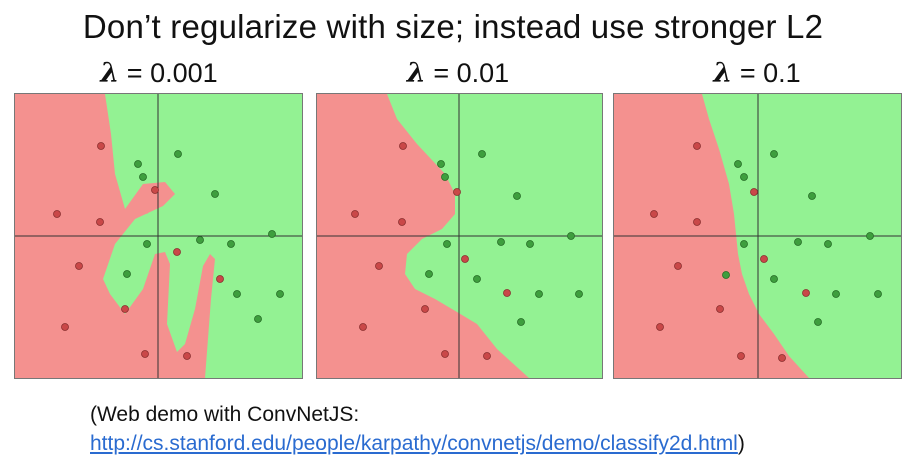 This screenshot has height=468, width=906. What do you see at coordinates (172, 73) in the screenshot?
I see `lambda-value: = 0.001` at bounding box center [172, 73].